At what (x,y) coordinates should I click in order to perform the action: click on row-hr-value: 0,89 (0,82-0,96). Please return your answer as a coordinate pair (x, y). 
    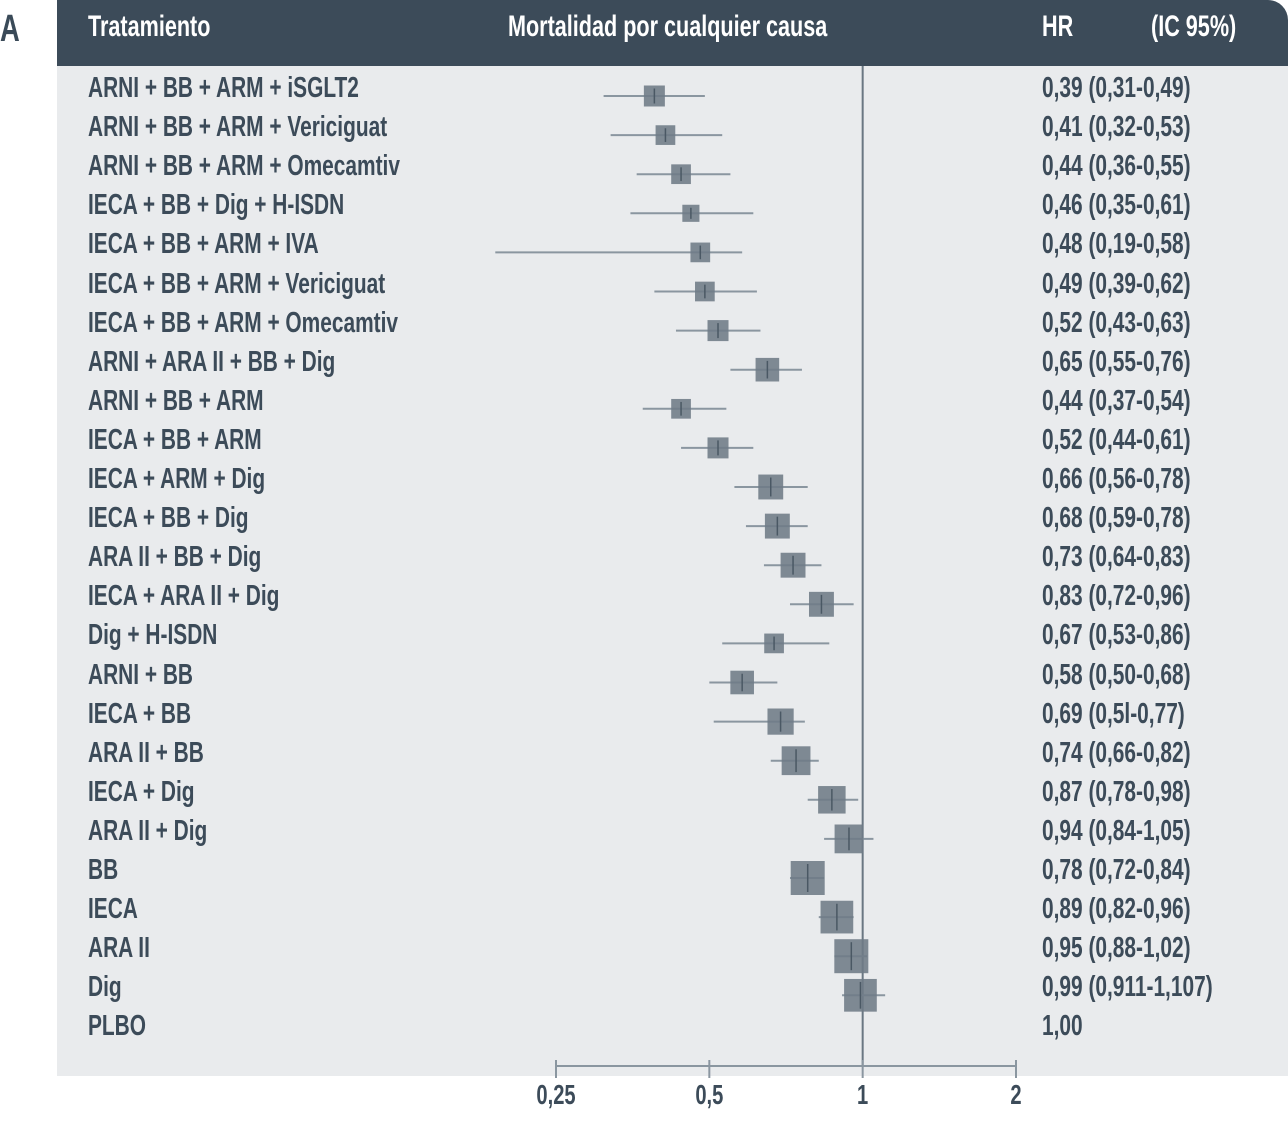
    Looking at the image, I should click on (1116, 909).